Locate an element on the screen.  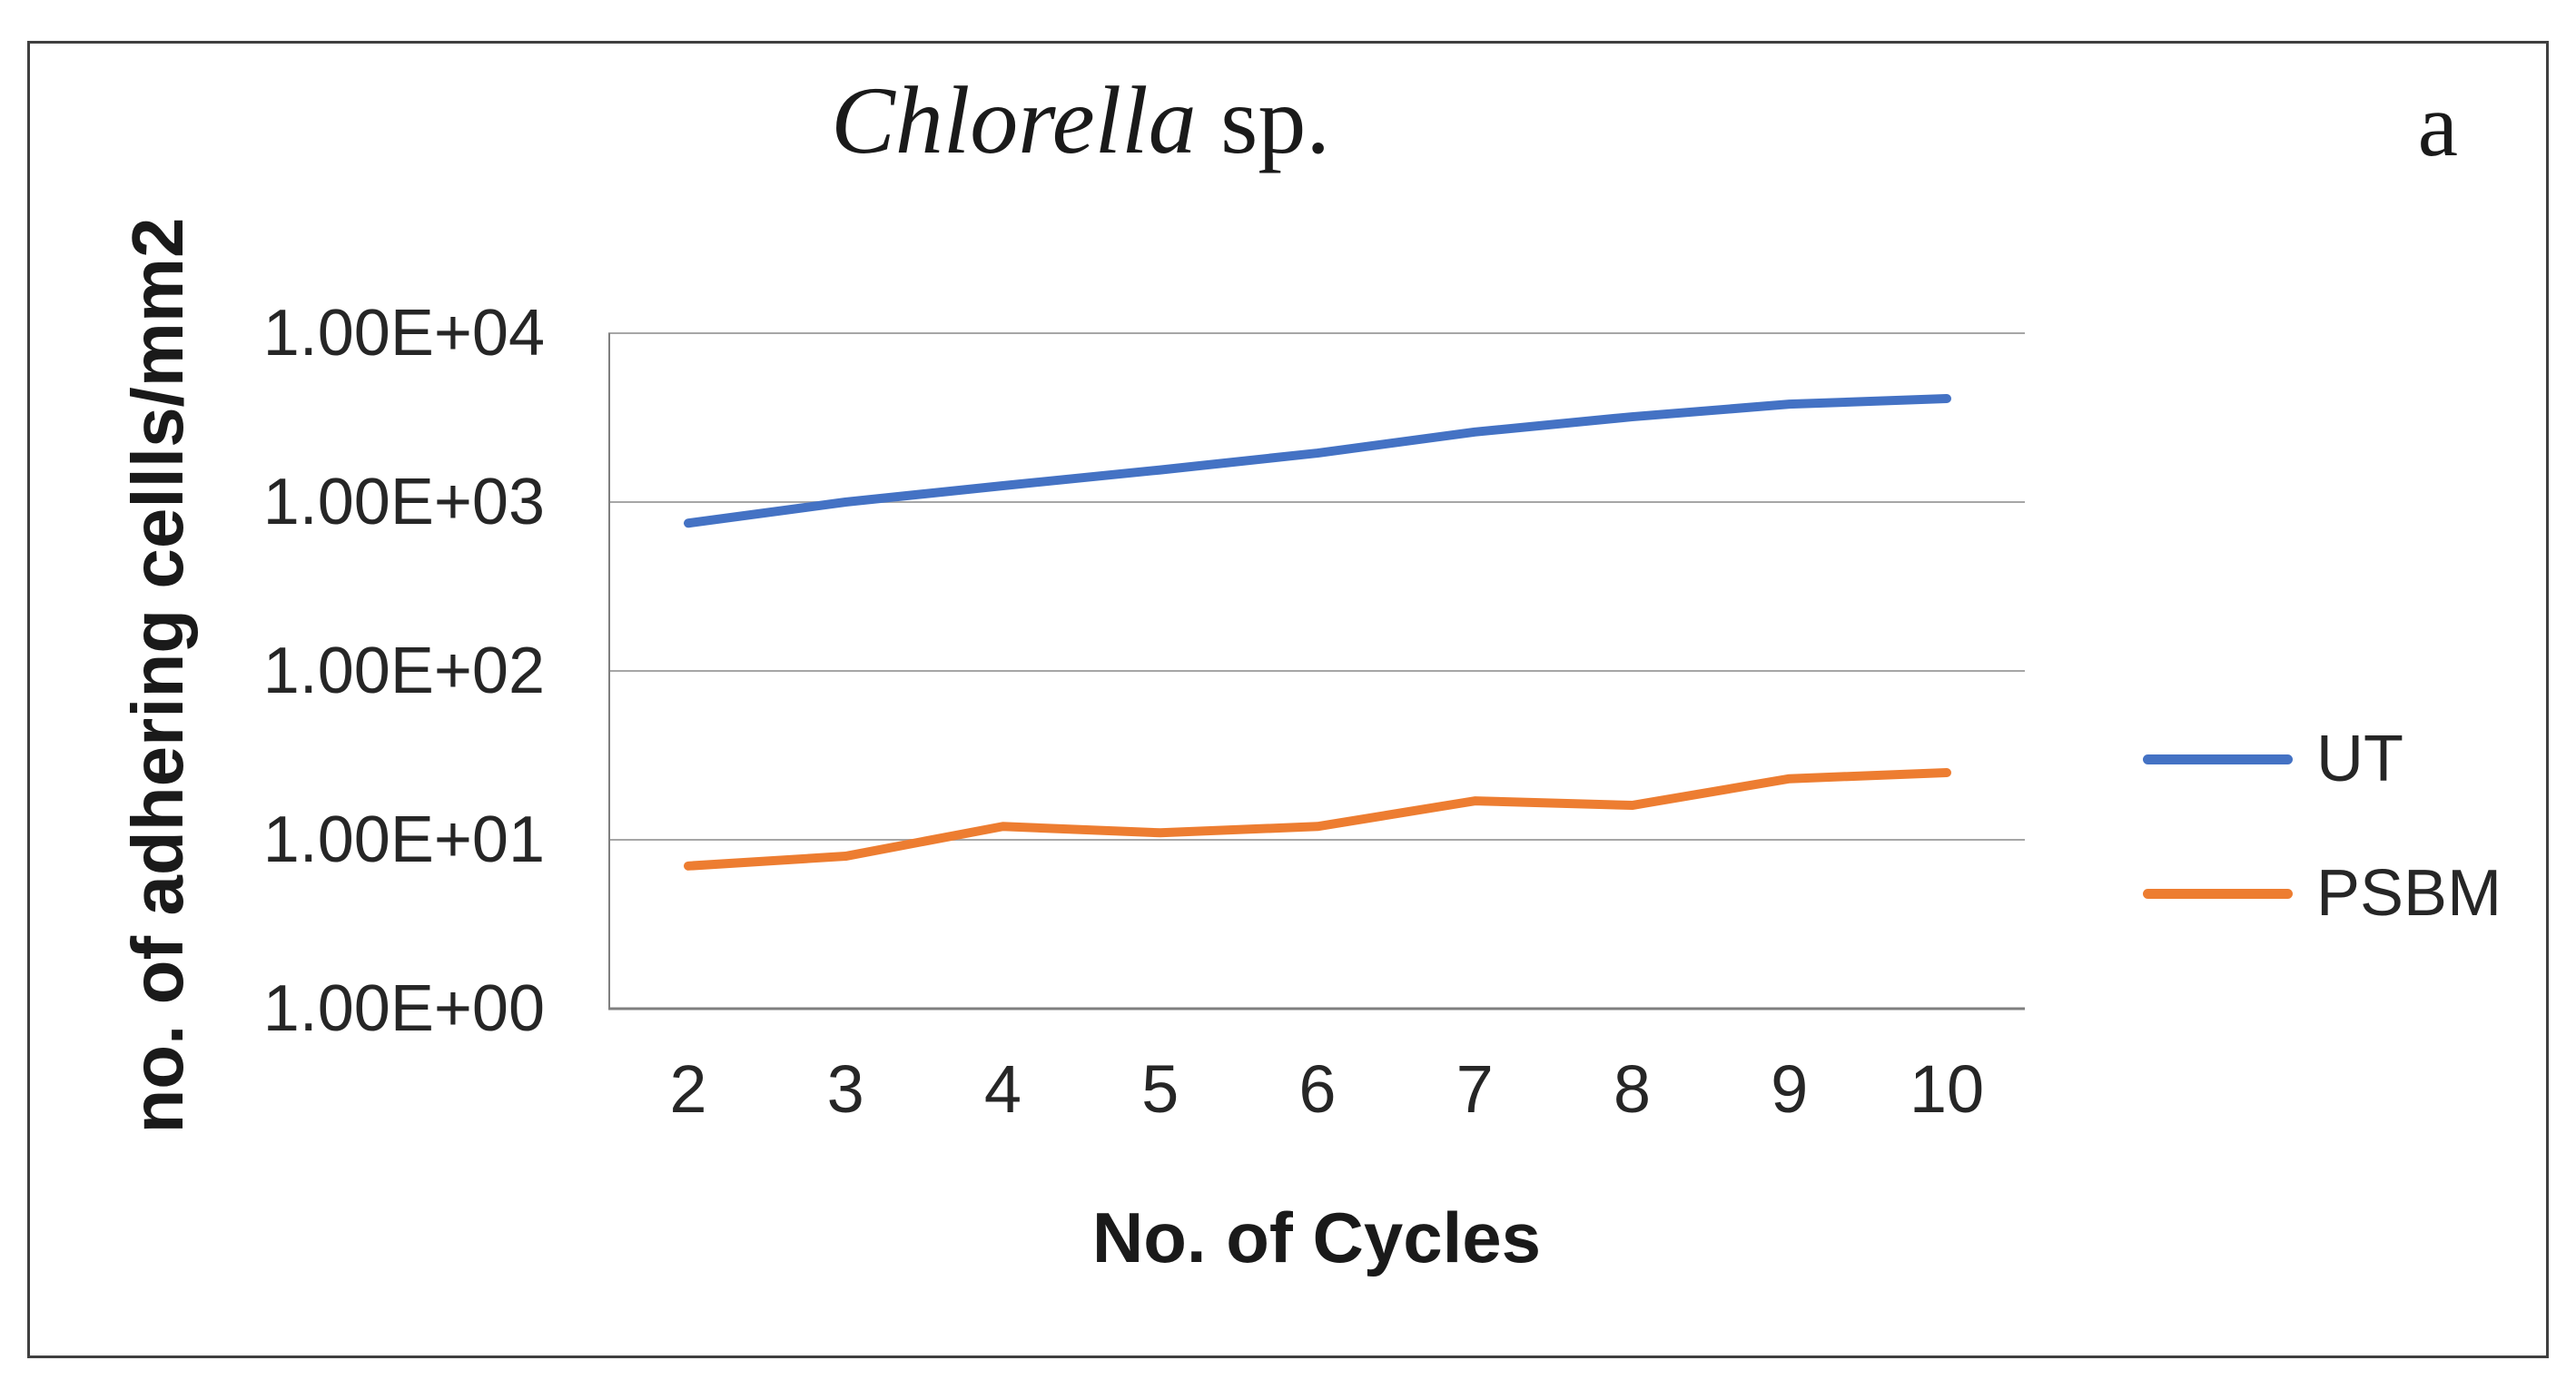
y-tick-labels: 1.00E+00 1.00E+01 1.00E+02 1.00E+03 1.00E+04 is located at coordinates (354, 695).